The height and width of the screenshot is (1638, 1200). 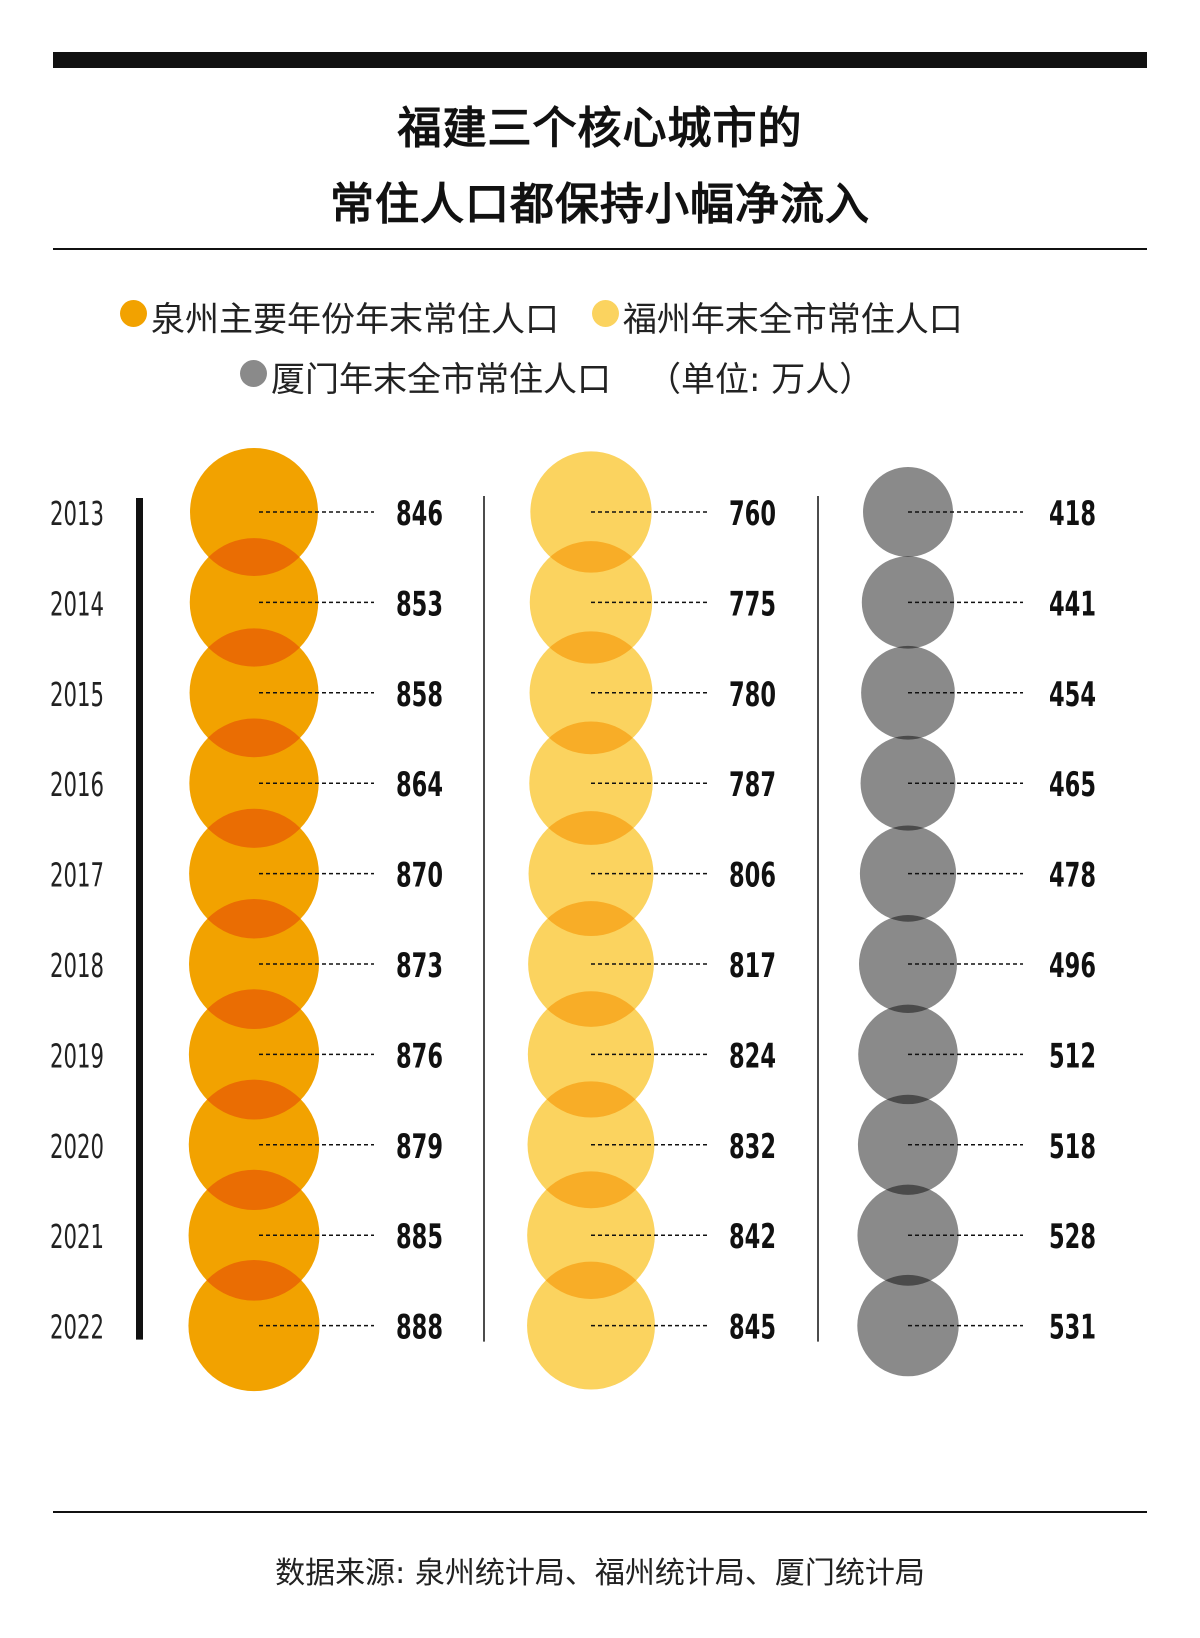 I want to click on year-label-2017: 2017, so click(x=77, y=875).